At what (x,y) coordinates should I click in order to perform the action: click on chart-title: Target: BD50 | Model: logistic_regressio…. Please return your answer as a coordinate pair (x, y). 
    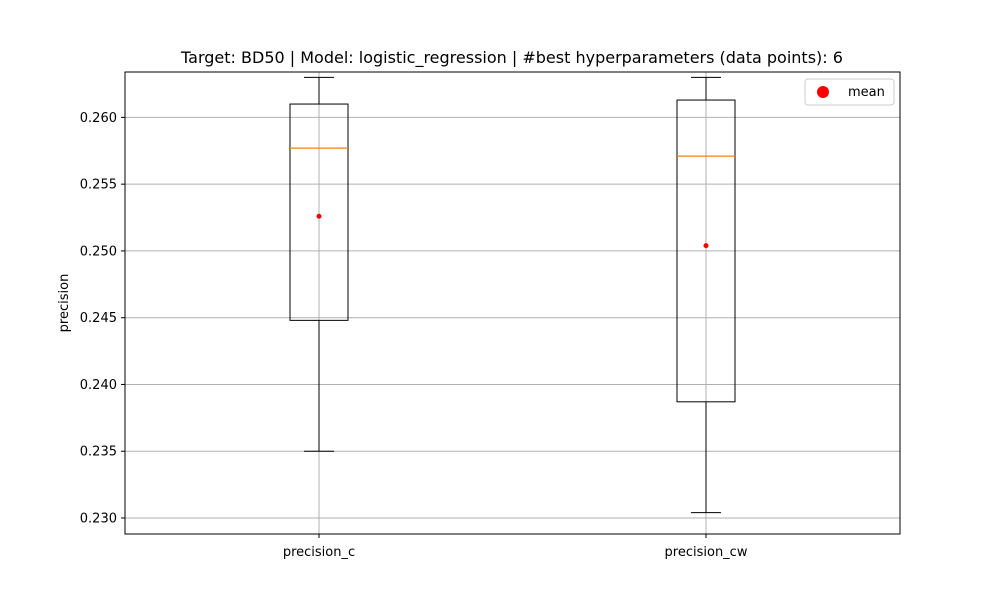
    Looking at the image, I should click on (511, 58).